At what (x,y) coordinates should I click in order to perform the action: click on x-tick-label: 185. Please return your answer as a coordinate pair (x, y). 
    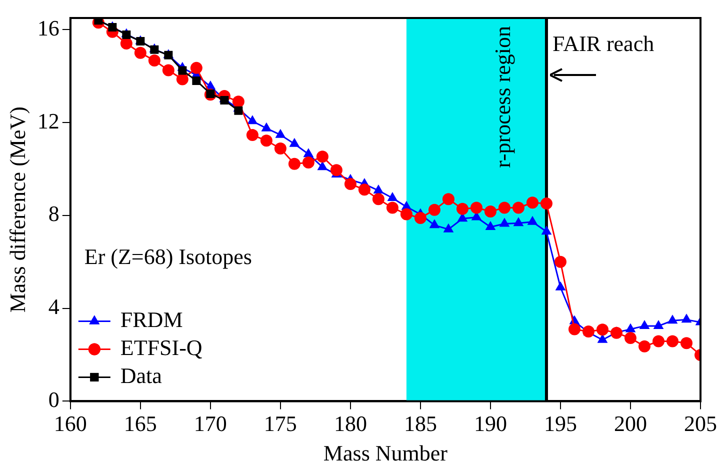
    Looking at the image, I should click on (420, 423).